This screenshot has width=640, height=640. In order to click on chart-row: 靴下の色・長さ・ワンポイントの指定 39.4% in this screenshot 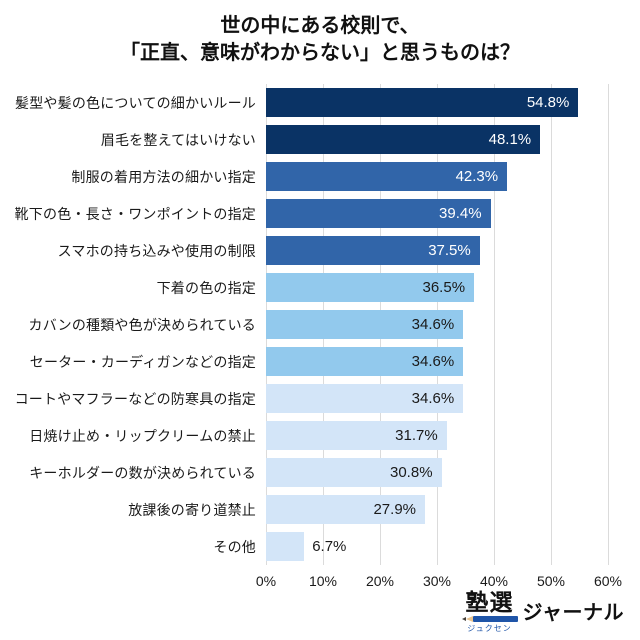, I will do `click(320, 213)`.